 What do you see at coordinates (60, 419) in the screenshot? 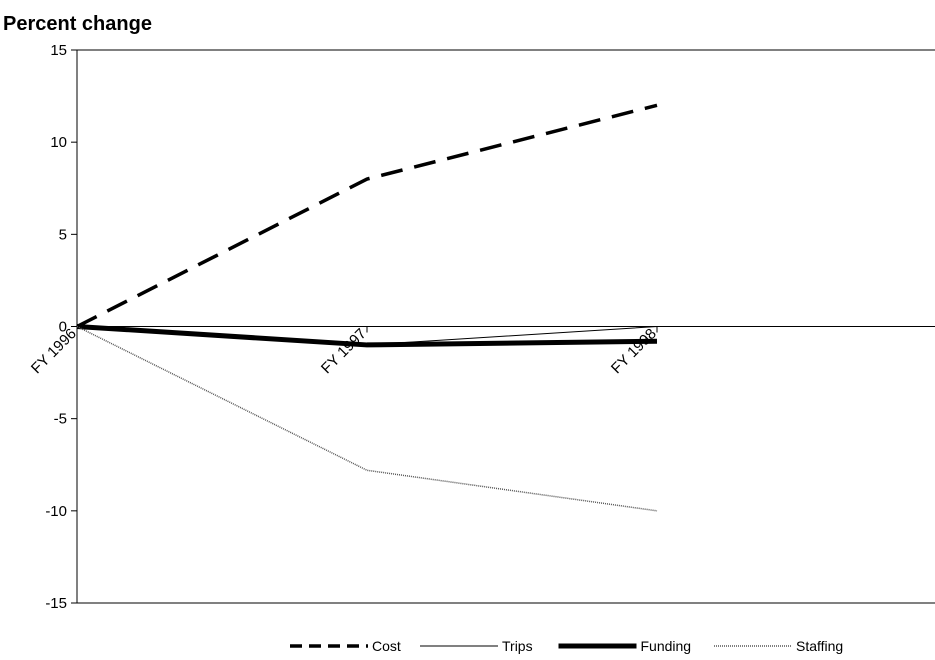
I see `y-tick-label: -5` at bounding box center [60, 419].